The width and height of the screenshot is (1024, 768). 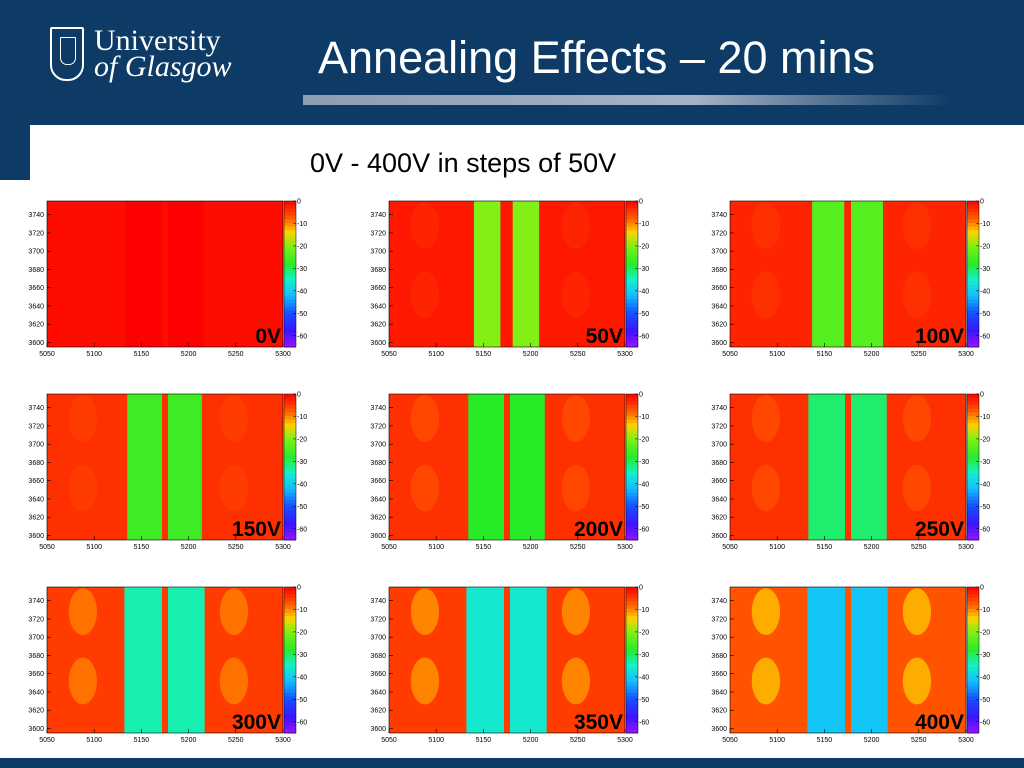 I want to click on voltage-label: 200V, so click(x=598, y=529).